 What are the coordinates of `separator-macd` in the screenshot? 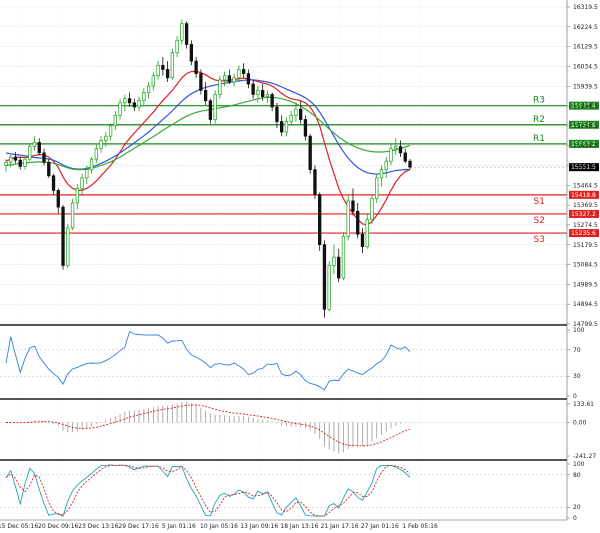 It's located at (283, 460).